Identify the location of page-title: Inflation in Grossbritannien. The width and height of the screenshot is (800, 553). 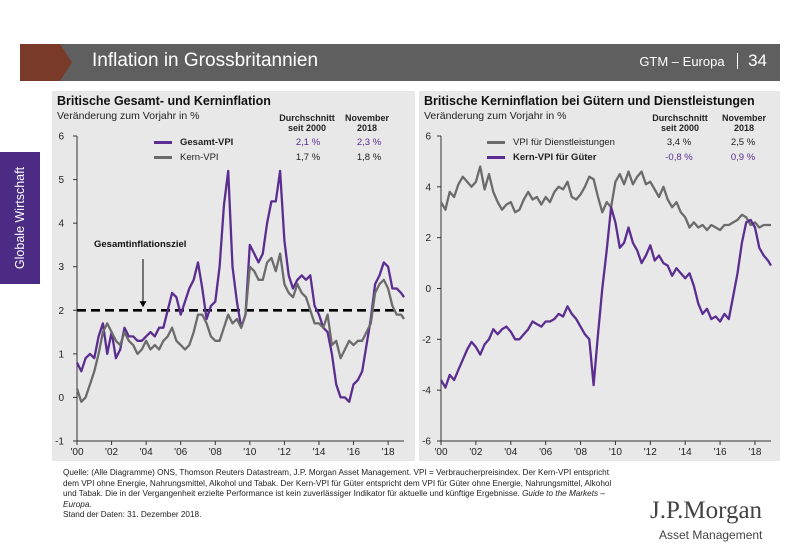
(205, 60).